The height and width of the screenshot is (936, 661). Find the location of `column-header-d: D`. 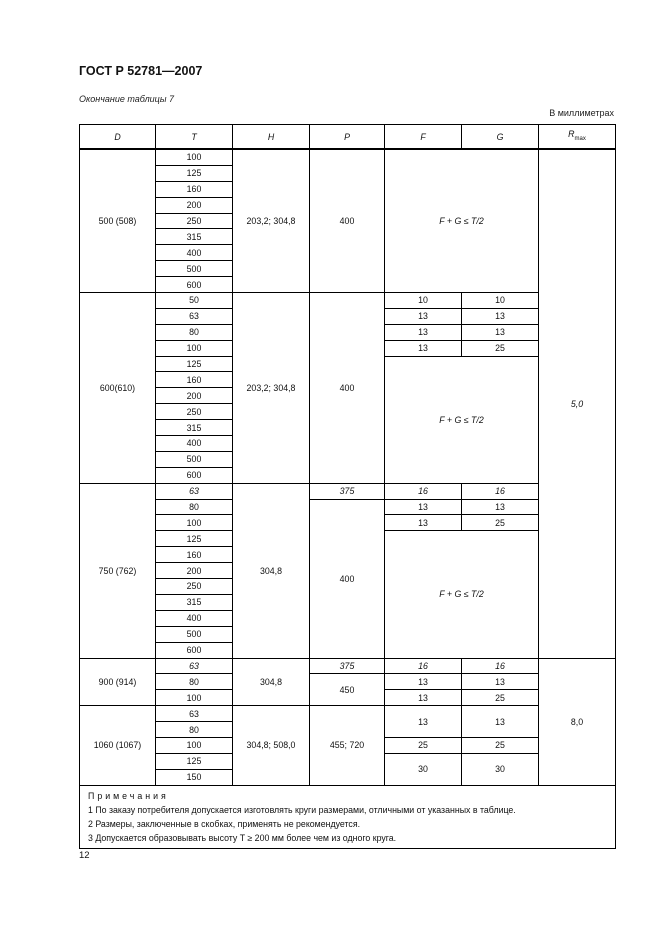

column-header-d: D is located at coordinates (117, 137).